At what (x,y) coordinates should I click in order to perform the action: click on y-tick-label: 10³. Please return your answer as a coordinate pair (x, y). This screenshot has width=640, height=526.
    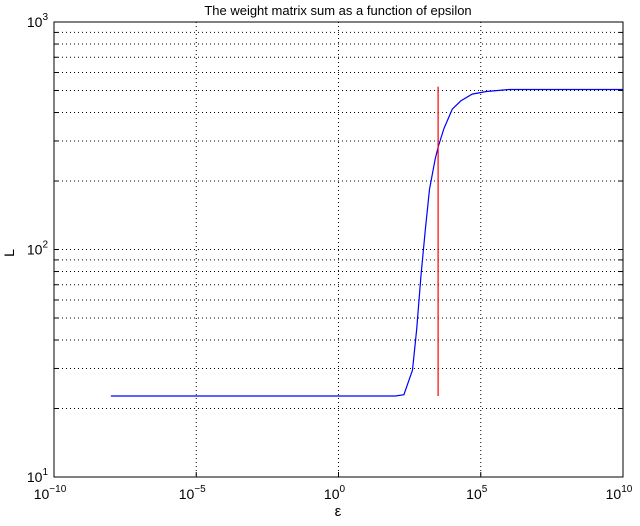
    Looking at the image, I should click on (38, 21).